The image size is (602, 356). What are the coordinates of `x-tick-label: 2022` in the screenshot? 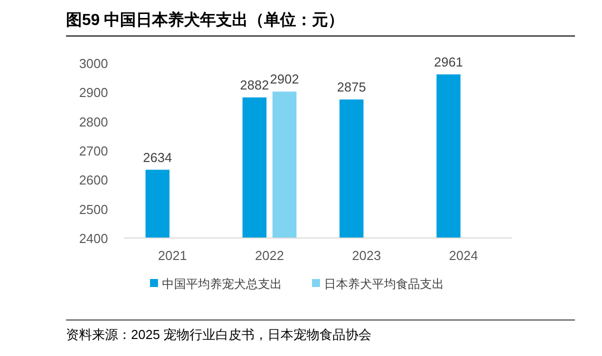 It's located at (269, 255).